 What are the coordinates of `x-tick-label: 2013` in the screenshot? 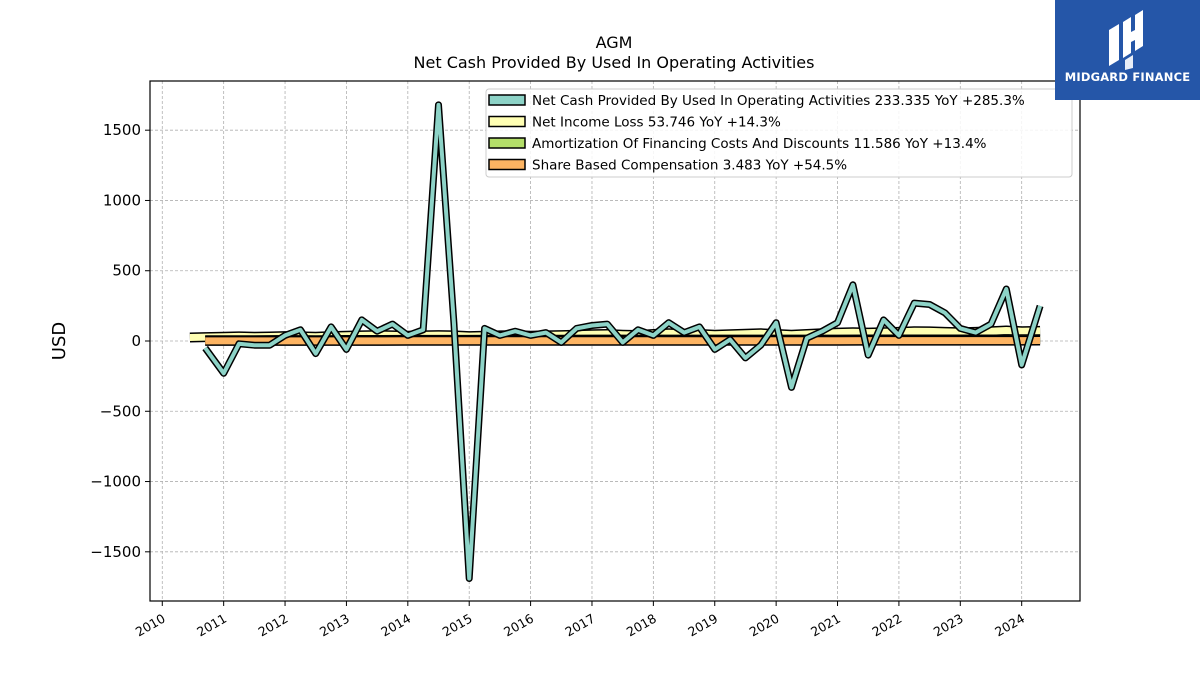 It's located at (334, 625).